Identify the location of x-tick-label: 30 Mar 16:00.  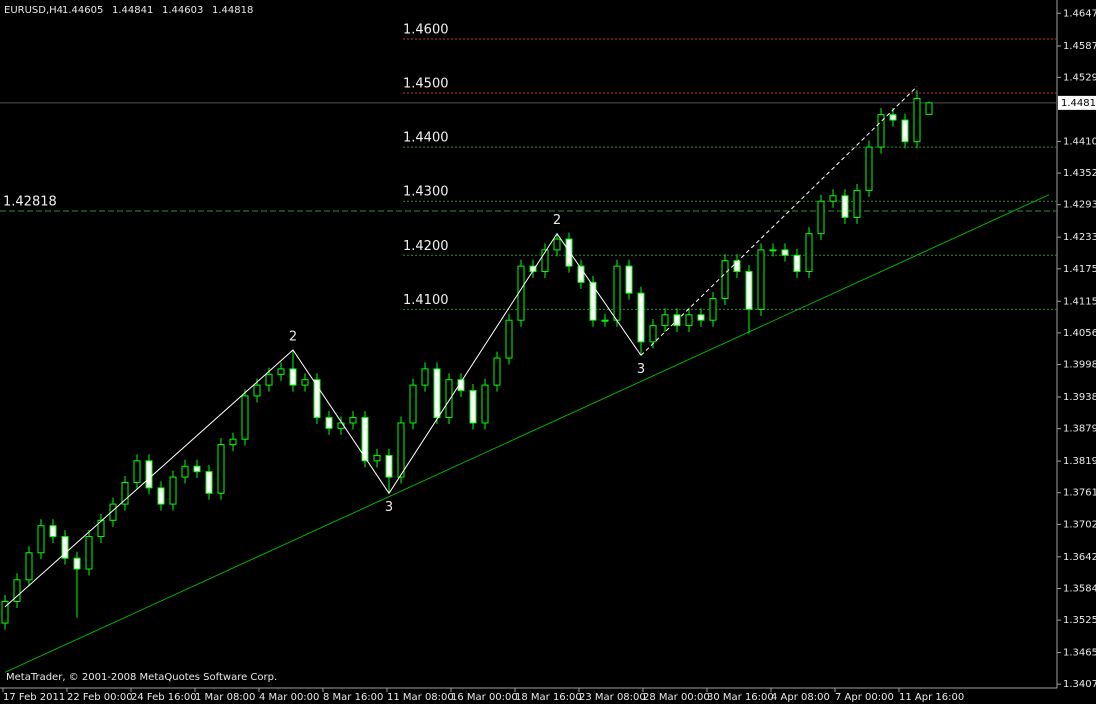
(740, 697).